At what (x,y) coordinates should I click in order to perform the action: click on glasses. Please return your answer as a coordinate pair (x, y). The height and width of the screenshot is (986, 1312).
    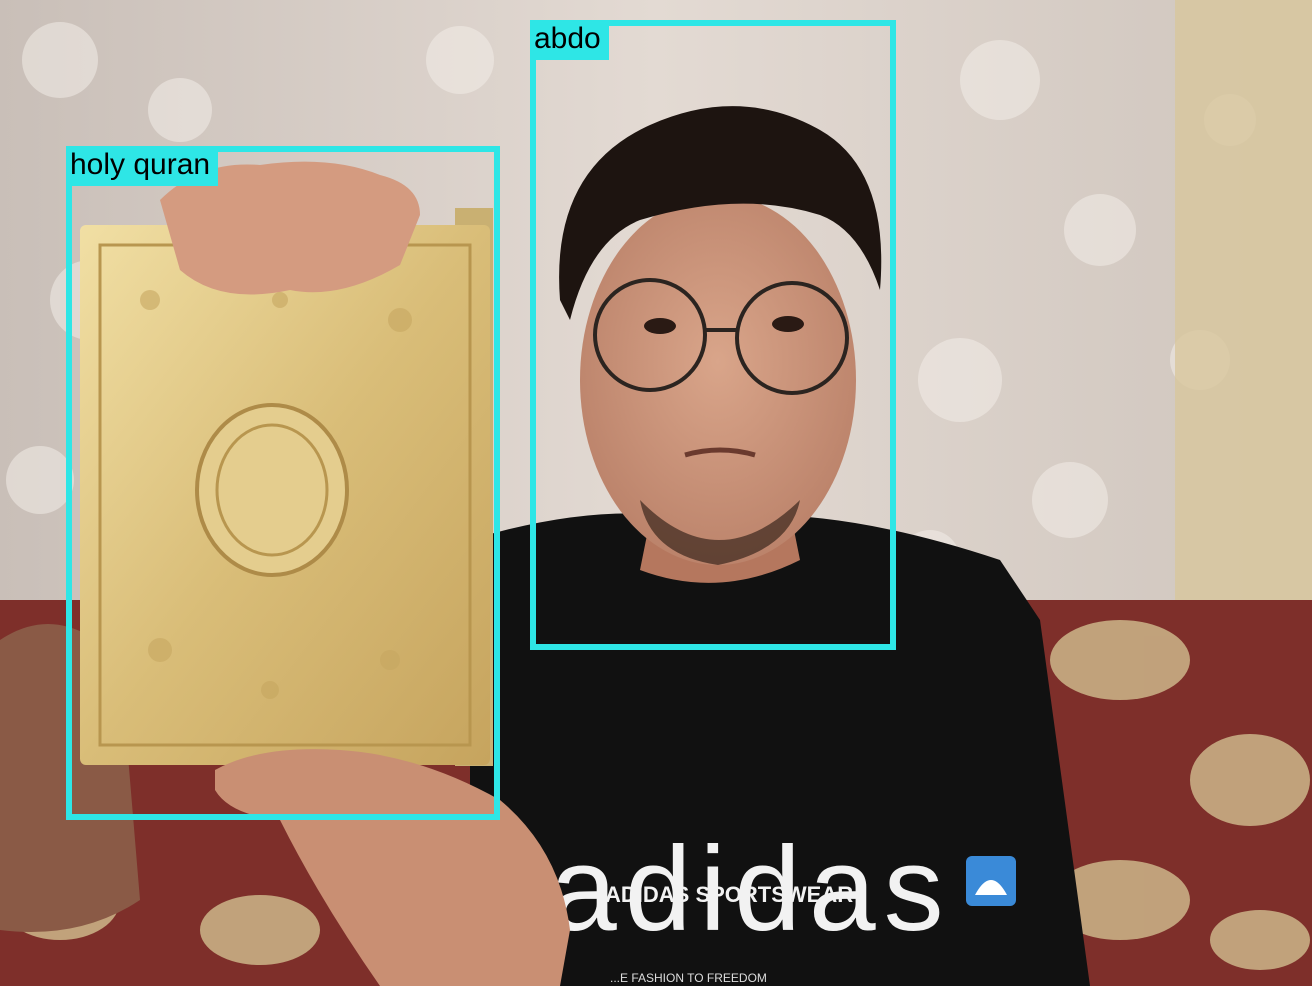
    Looking at the image, I should click on (721, 336).